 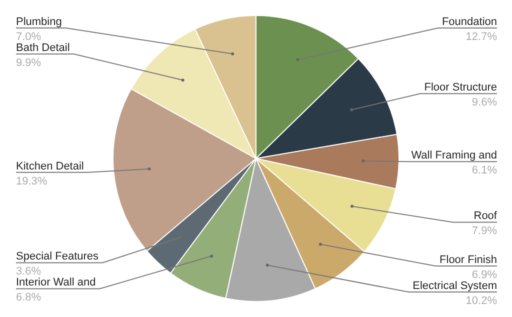 I want to click on data-label: 7.9%, so click(x=485, y=231).